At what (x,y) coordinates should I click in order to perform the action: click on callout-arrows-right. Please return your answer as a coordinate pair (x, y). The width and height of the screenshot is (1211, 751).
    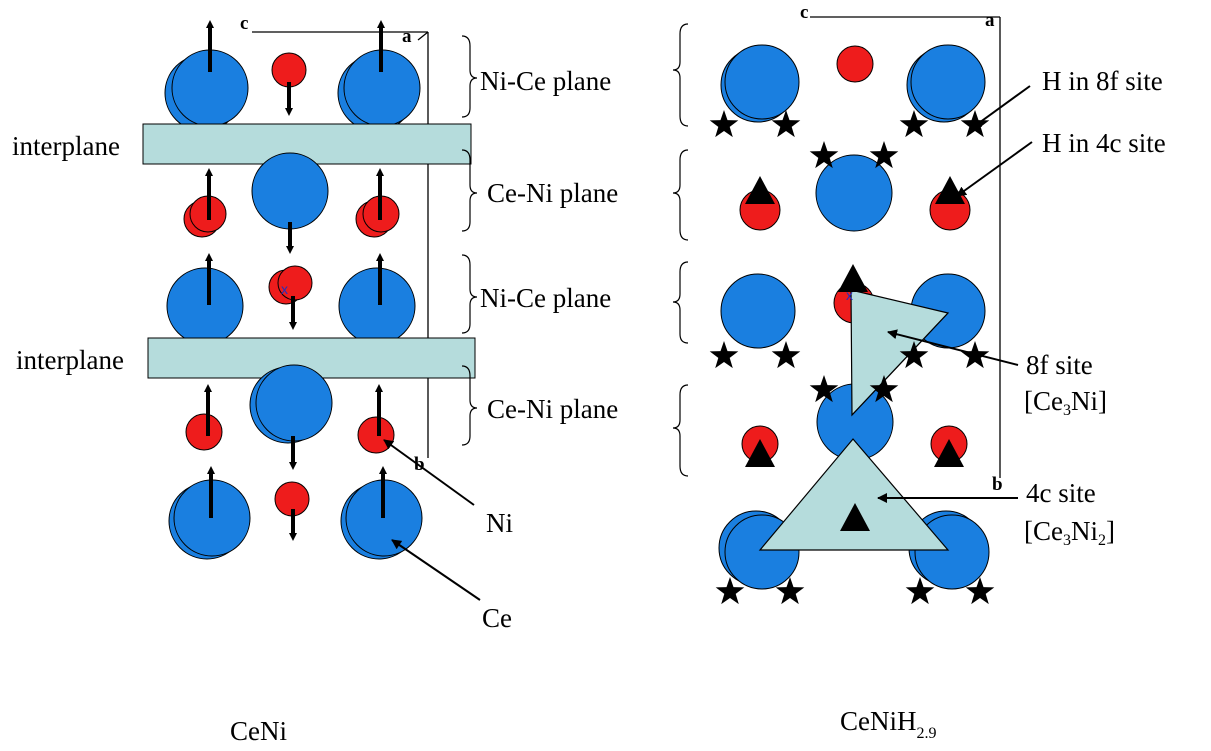
    Looking at the image, I should click on (955, 294).